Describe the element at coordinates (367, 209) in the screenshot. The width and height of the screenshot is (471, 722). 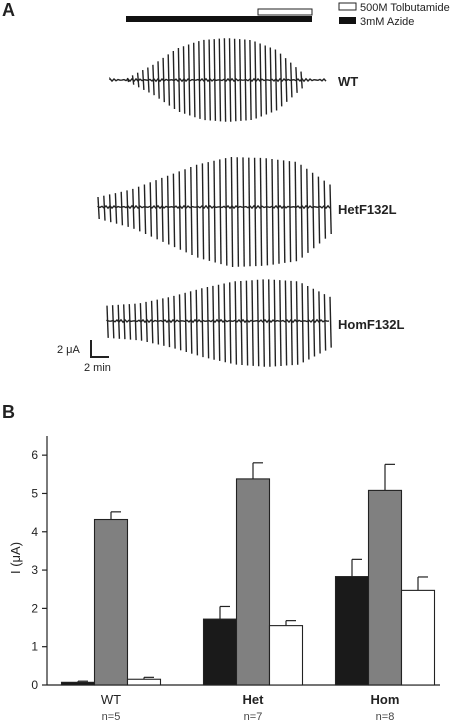
I see `trace-label-hetf132l: HetF132L` at that location.